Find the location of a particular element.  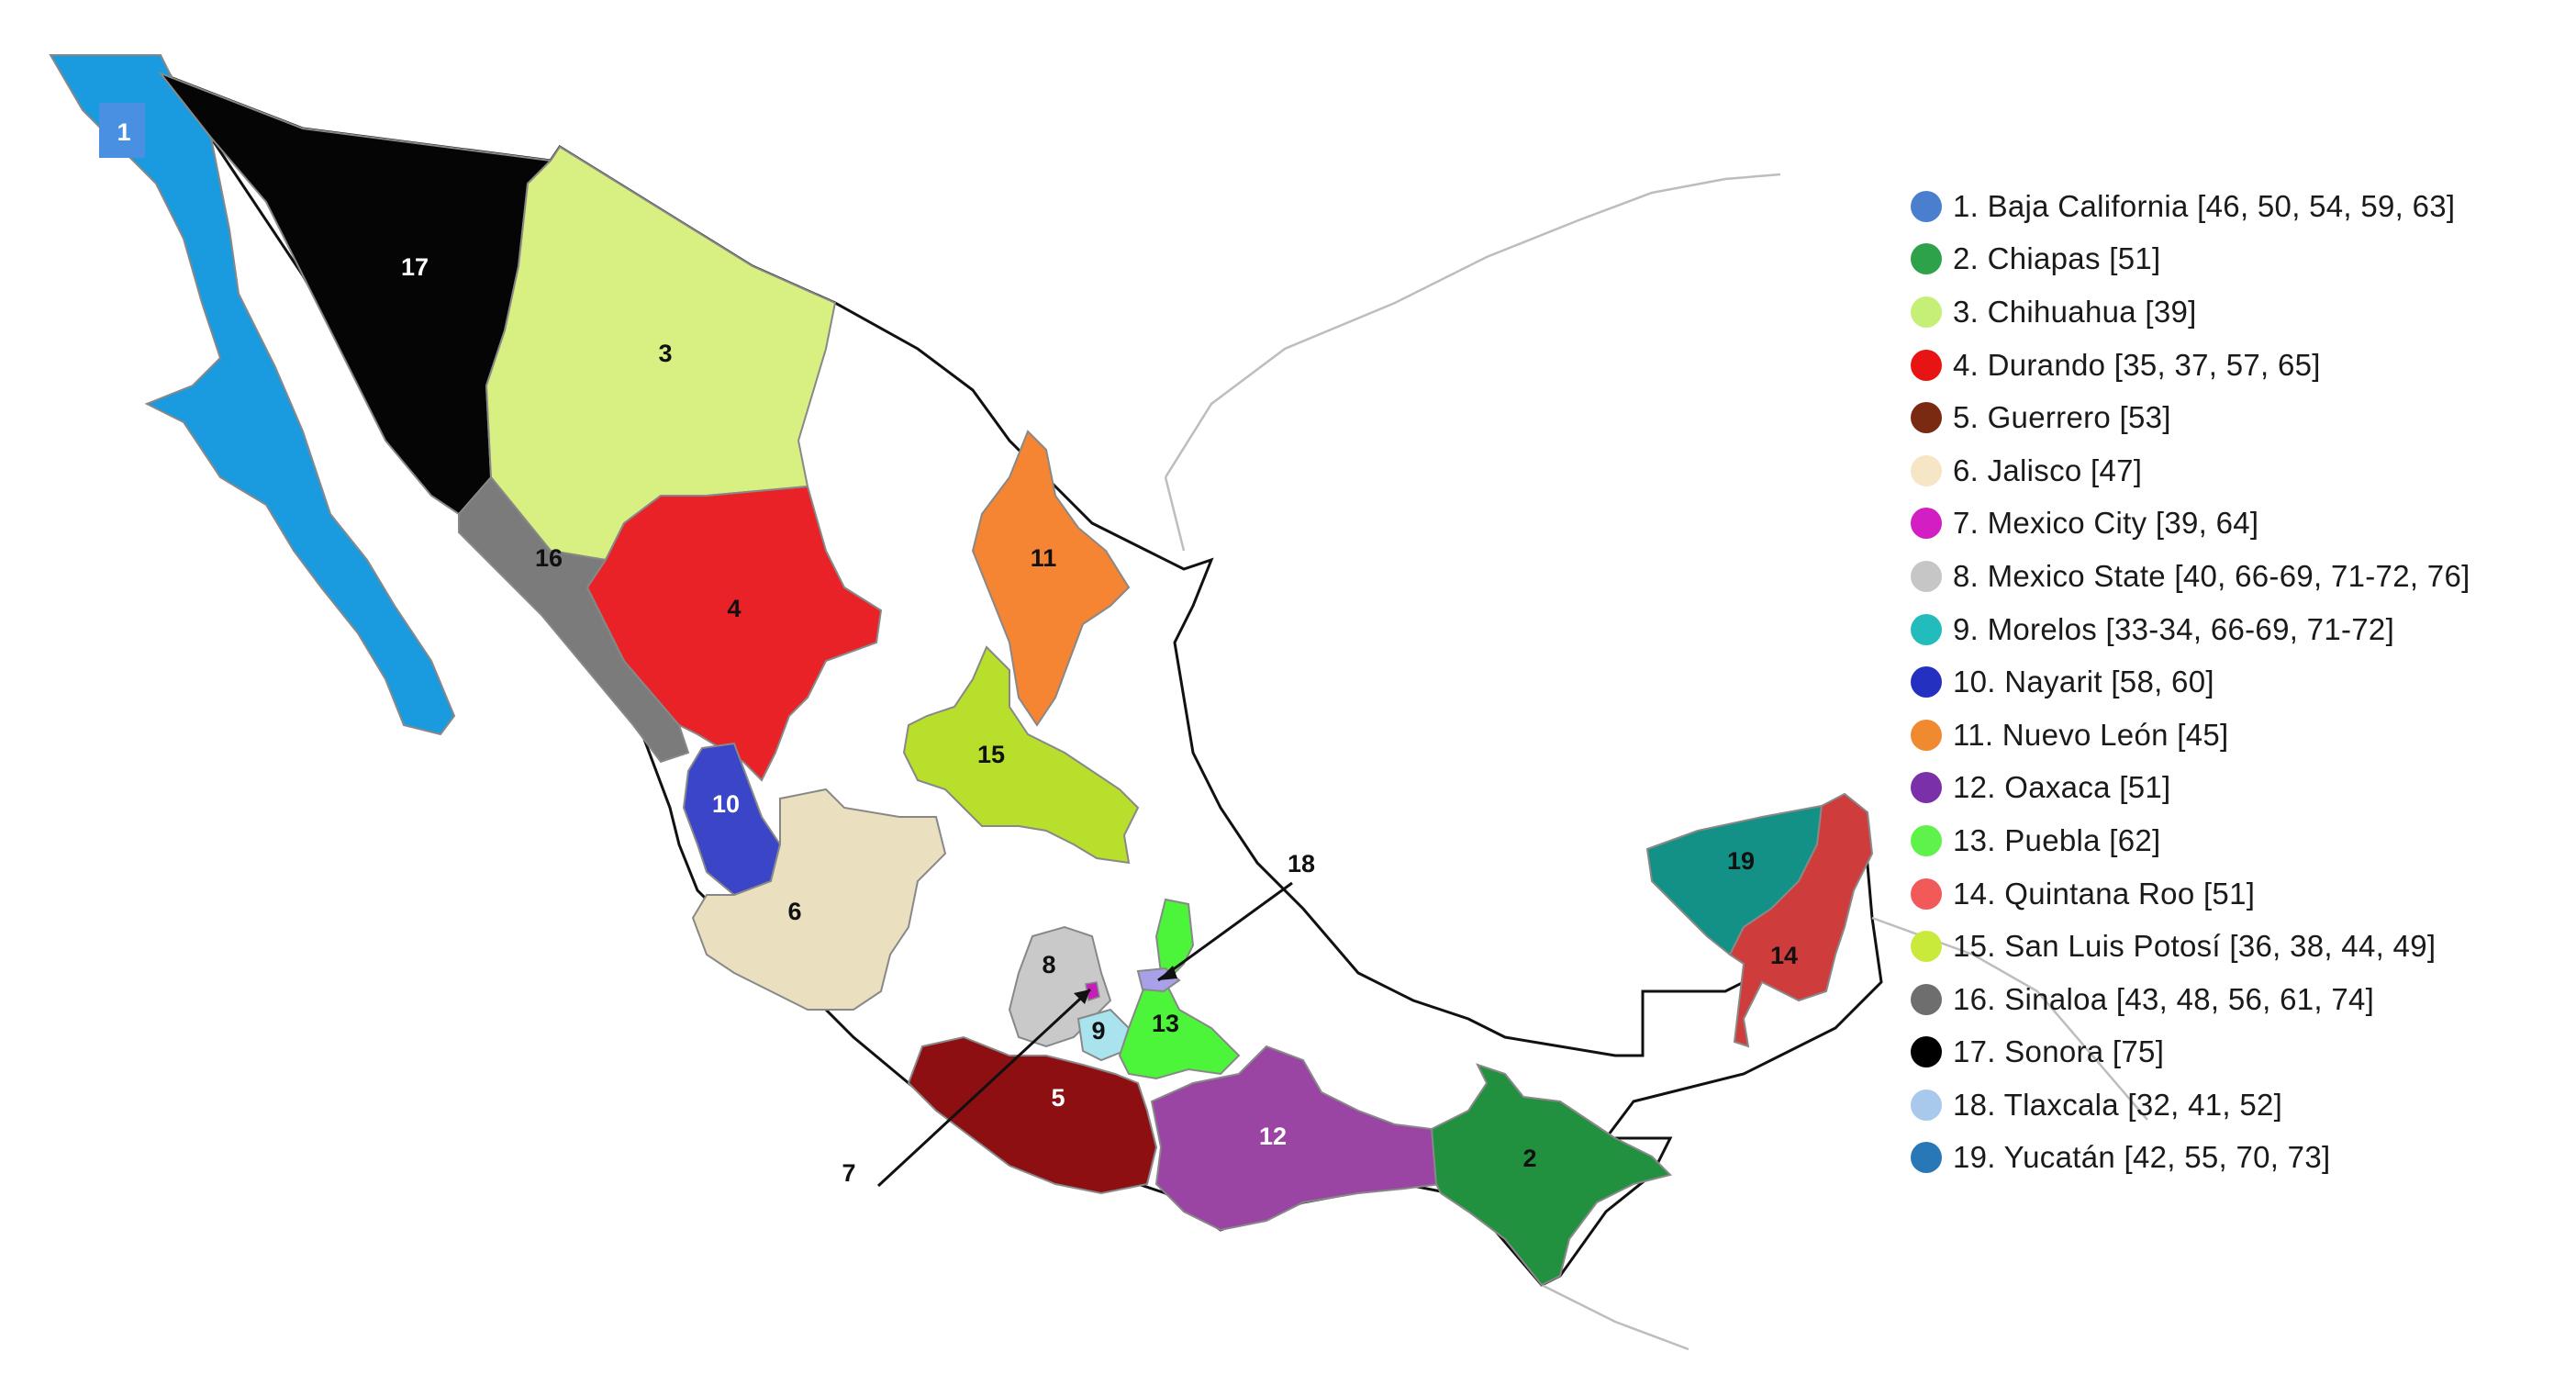

region-14-label: 14 is located at coordinates (1784, 956).